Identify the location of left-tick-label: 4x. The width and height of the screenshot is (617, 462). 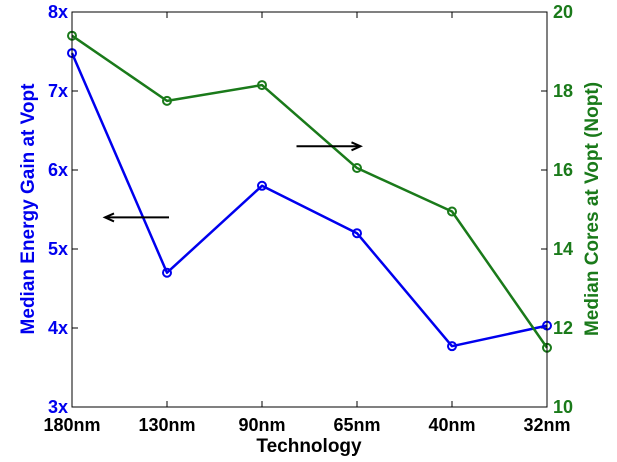
(58, 328).